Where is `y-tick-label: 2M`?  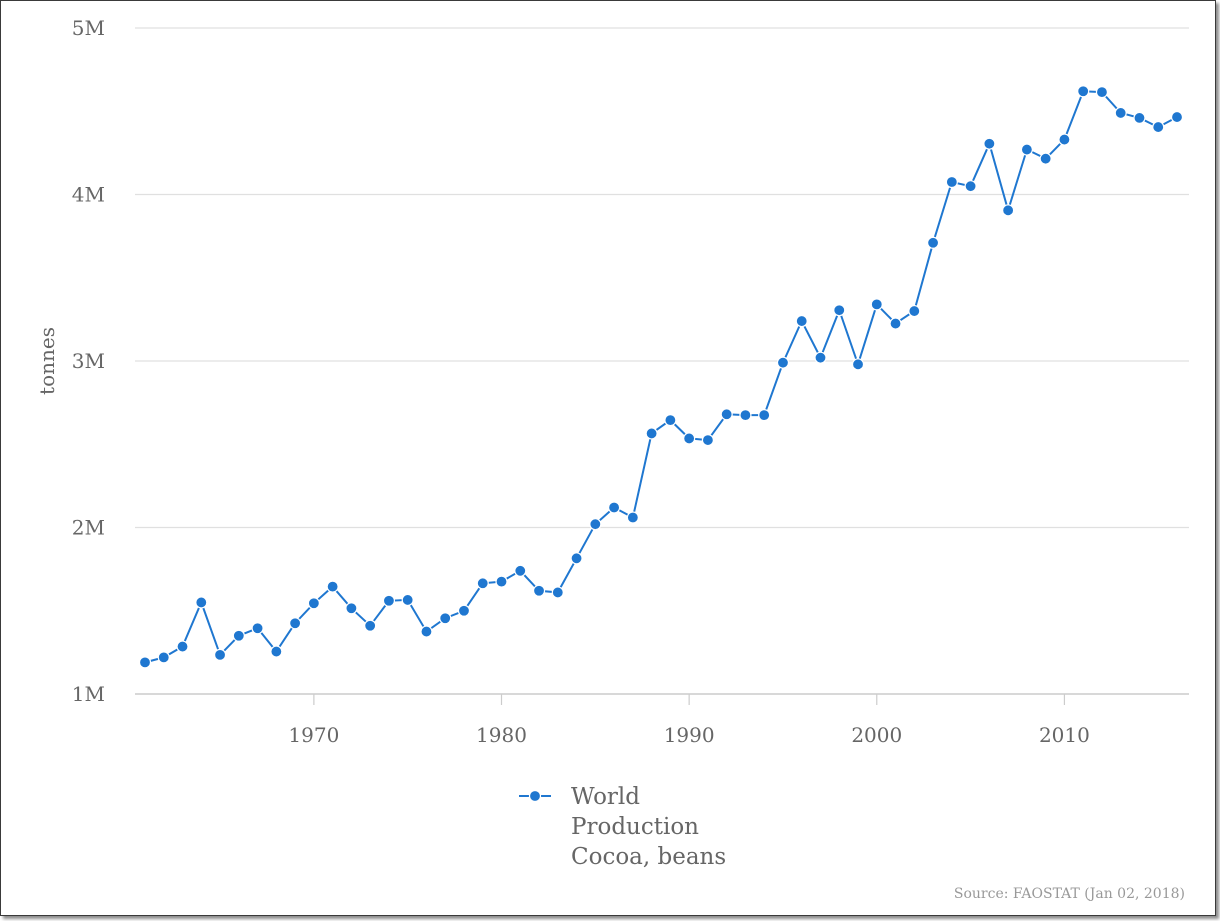 y-tick-label: 2M is located at coordinates (88, 528).